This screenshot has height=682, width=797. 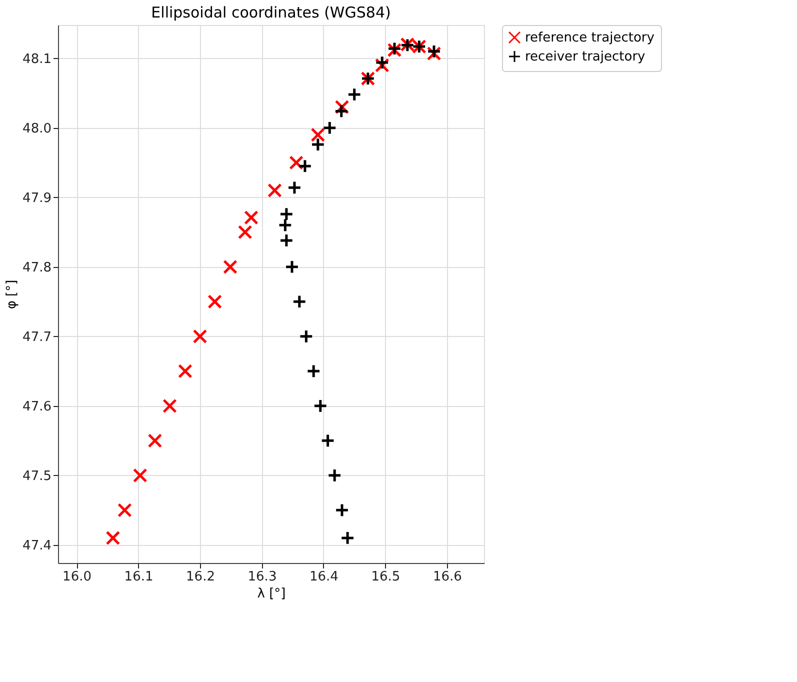 I want to click on y-tick-label: 47.4, so click(x=37, y=546).